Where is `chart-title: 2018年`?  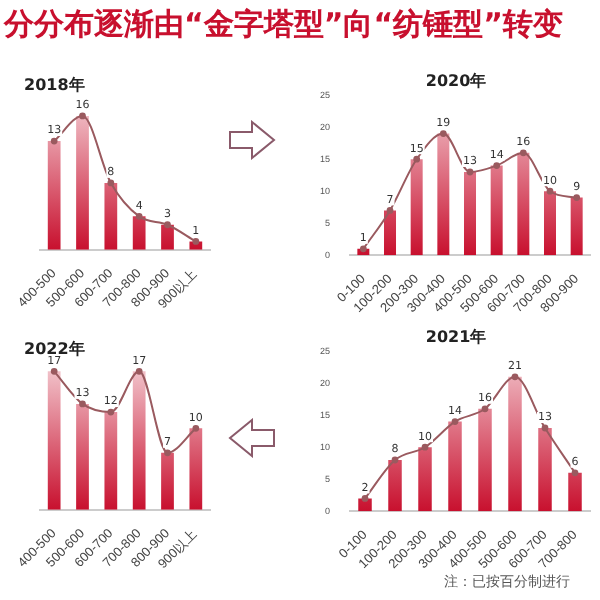 chart-title: 2018年 is located at coordinates (54, 84).